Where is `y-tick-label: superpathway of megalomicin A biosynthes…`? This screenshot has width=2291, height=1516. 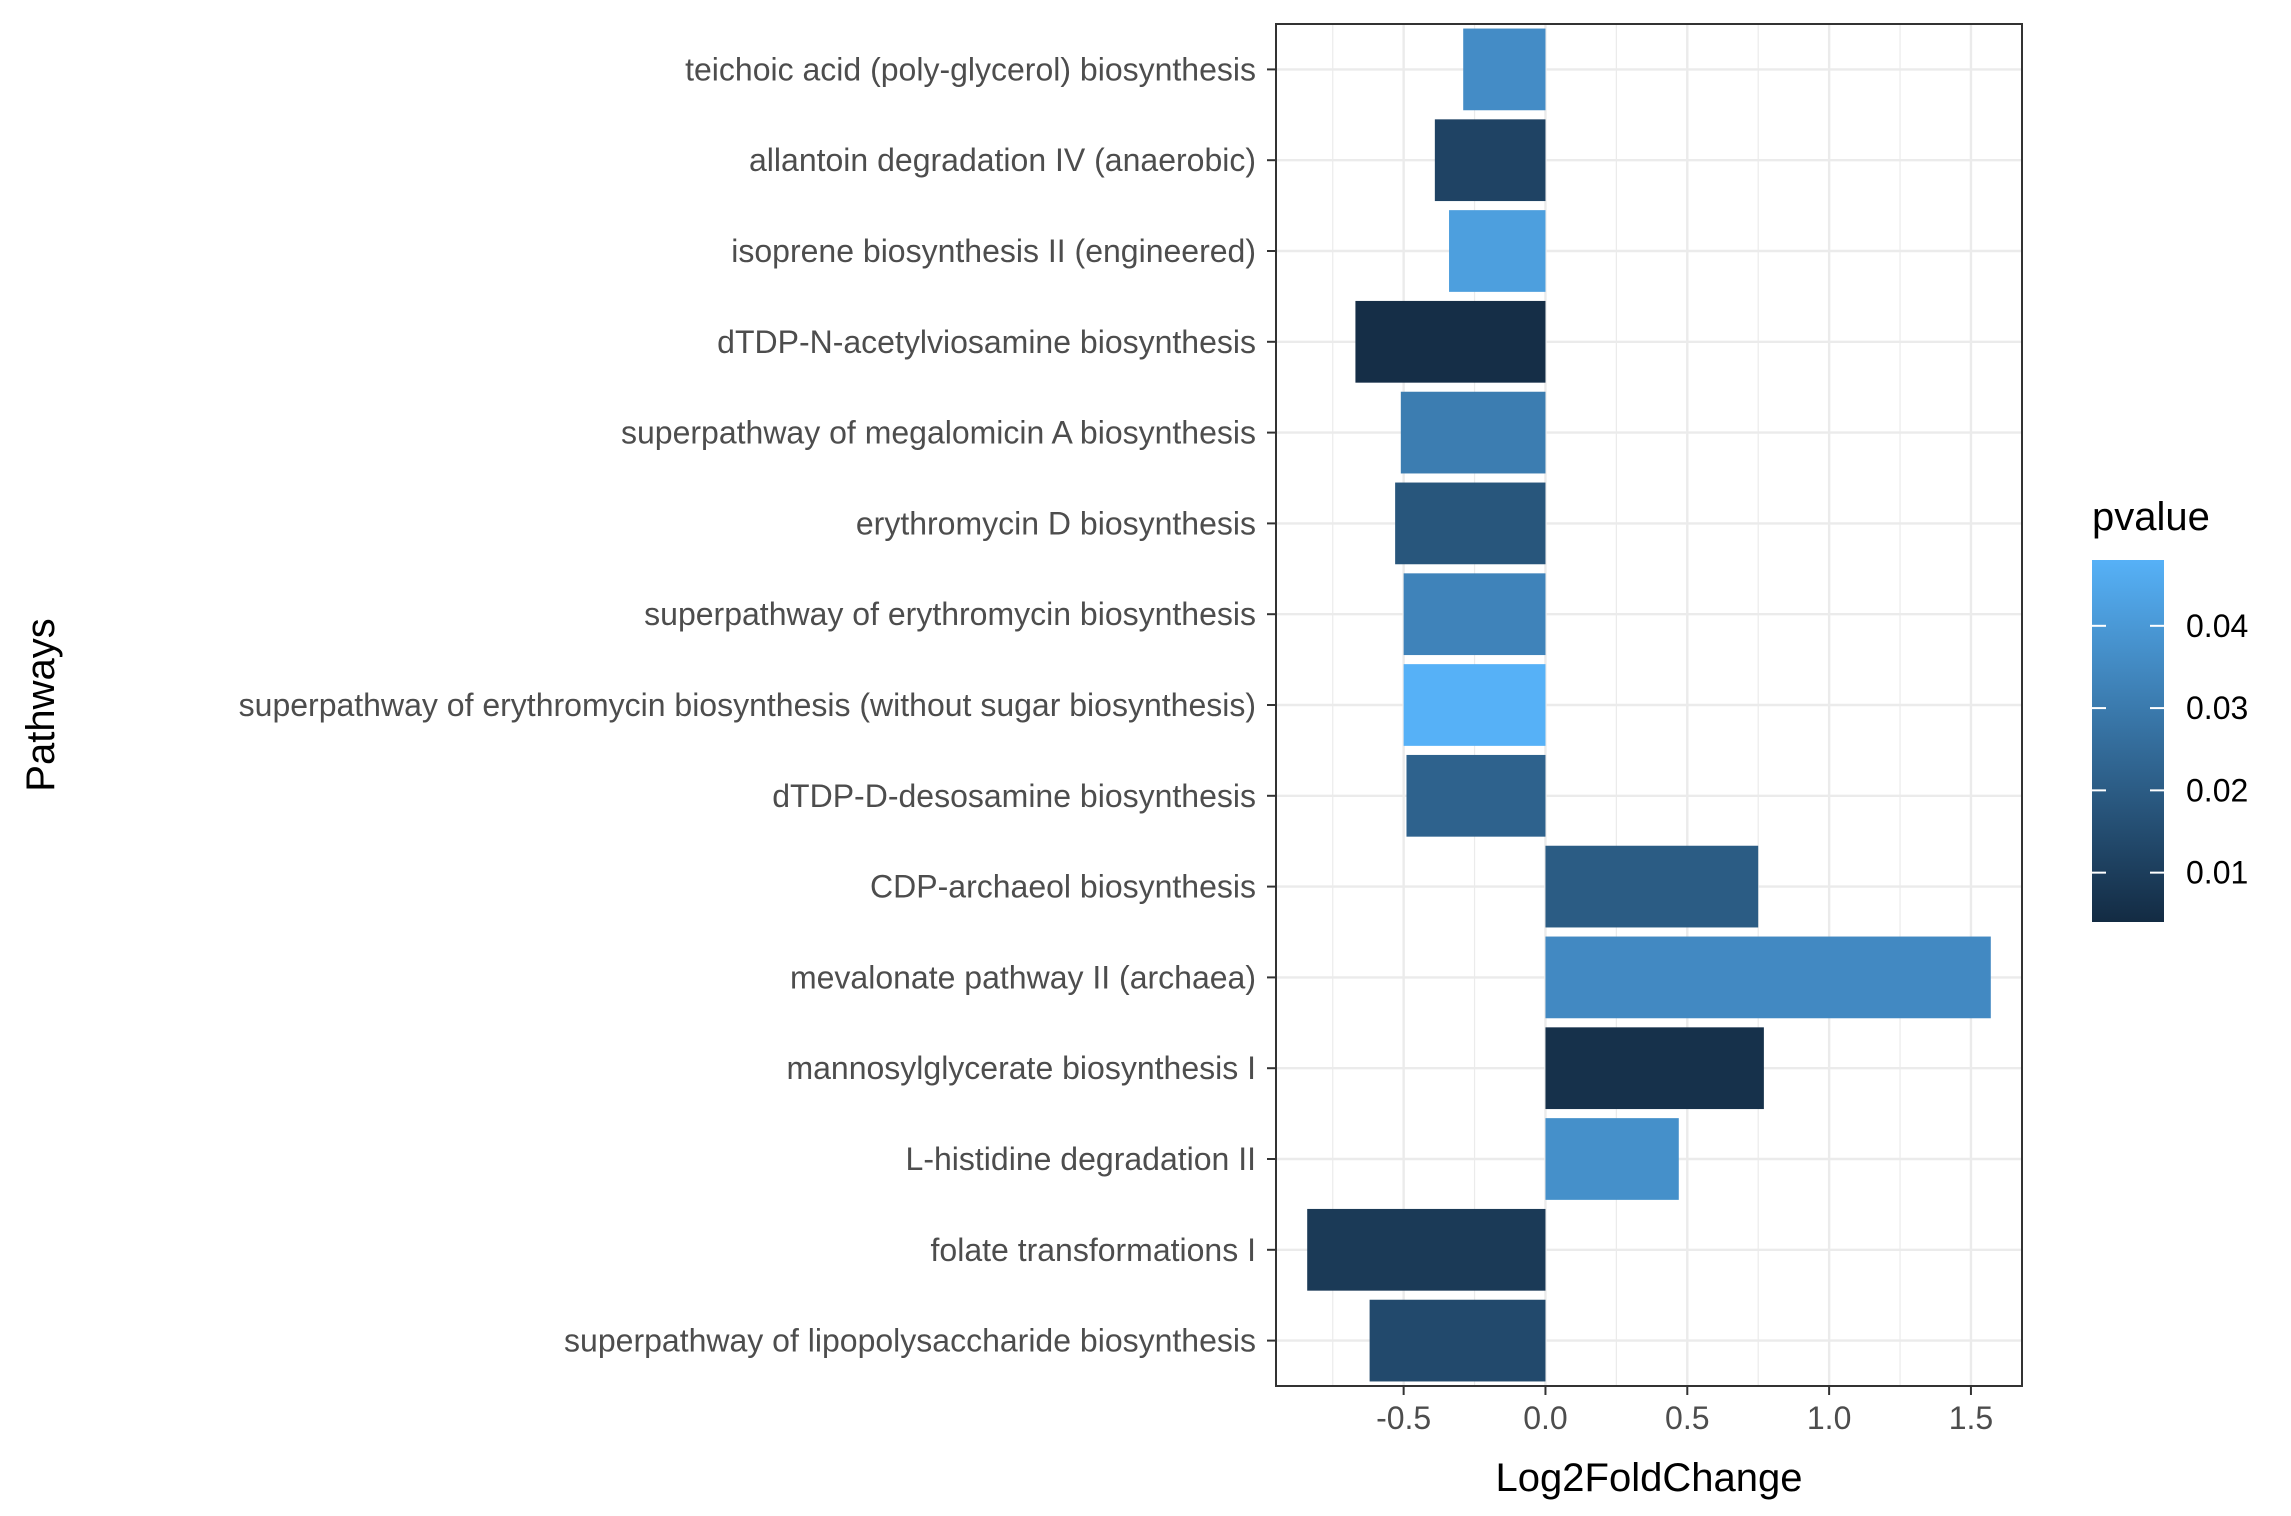
y-tick-label: superpathway of megalomicin A biosynthes… is located at coordinates (938, 433).